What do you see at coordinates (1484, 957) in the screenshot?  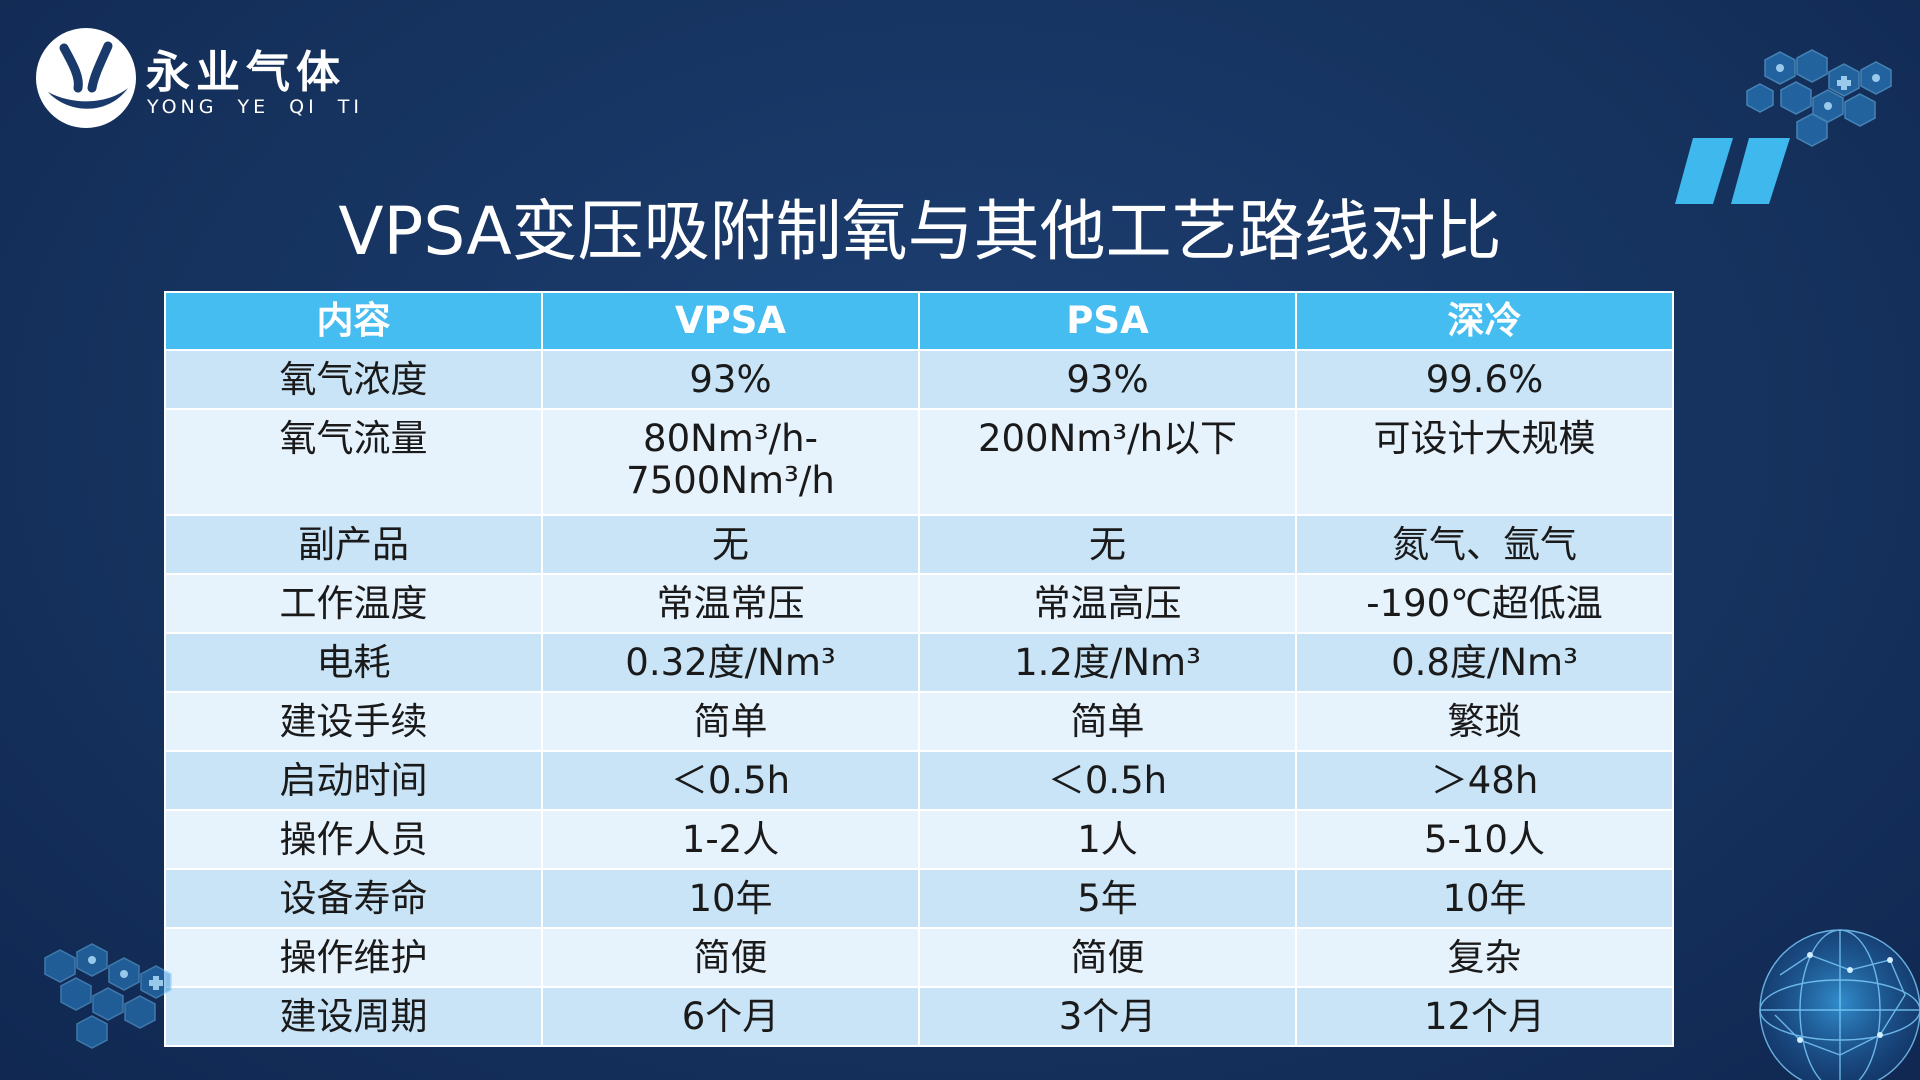 I see `table-cell: 复杂` at bounding box center [1484, 957].